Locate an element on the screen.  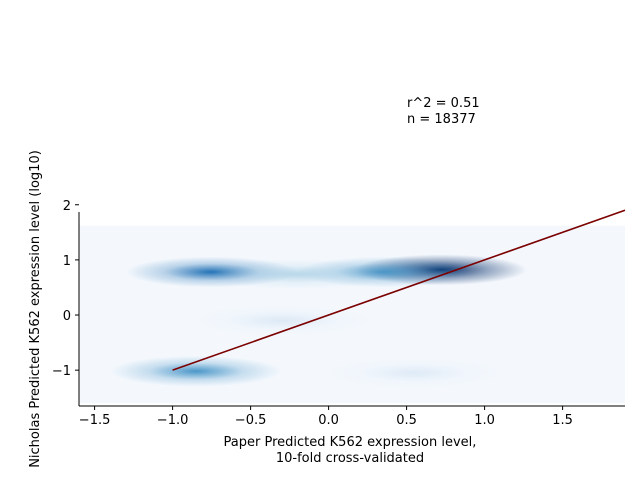
y-tick-label: −1 is located at coordinates (61, 371).